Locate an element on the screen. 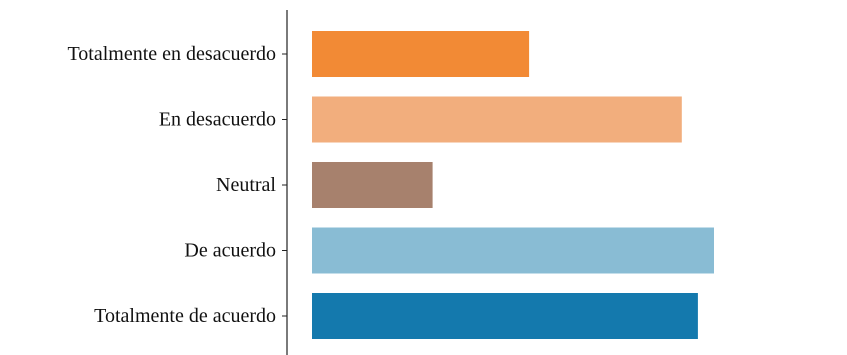  y-tick-label-2: En desacuerdo is located at coordinates (217, 120).